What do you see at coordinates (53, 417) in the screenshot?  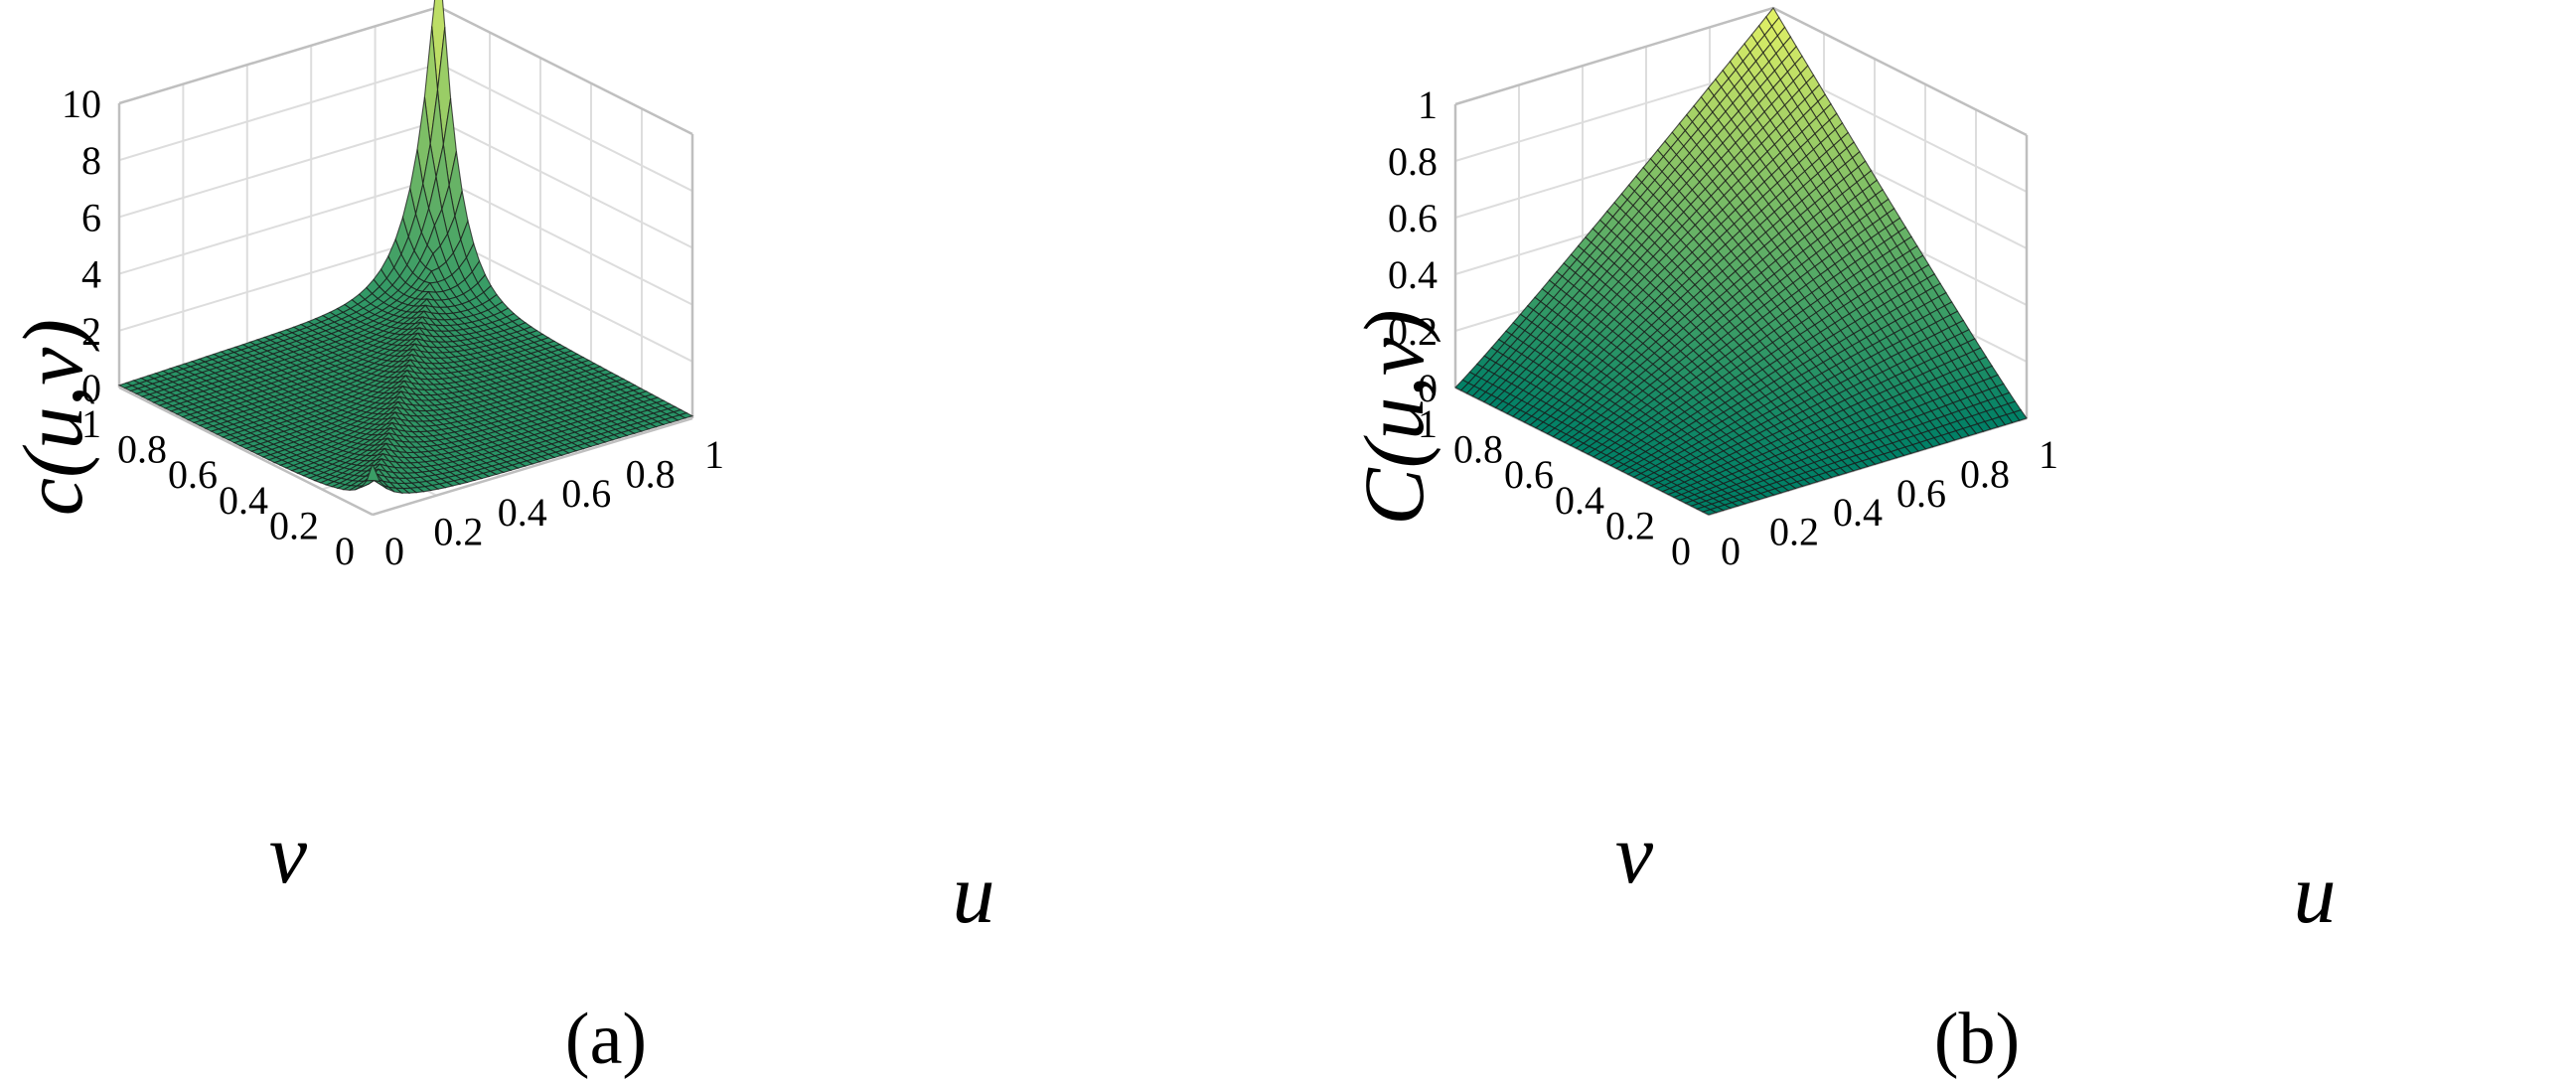 I see `panel-a-z-axis-label: c(u,v)` at bounding box center [53, 417].